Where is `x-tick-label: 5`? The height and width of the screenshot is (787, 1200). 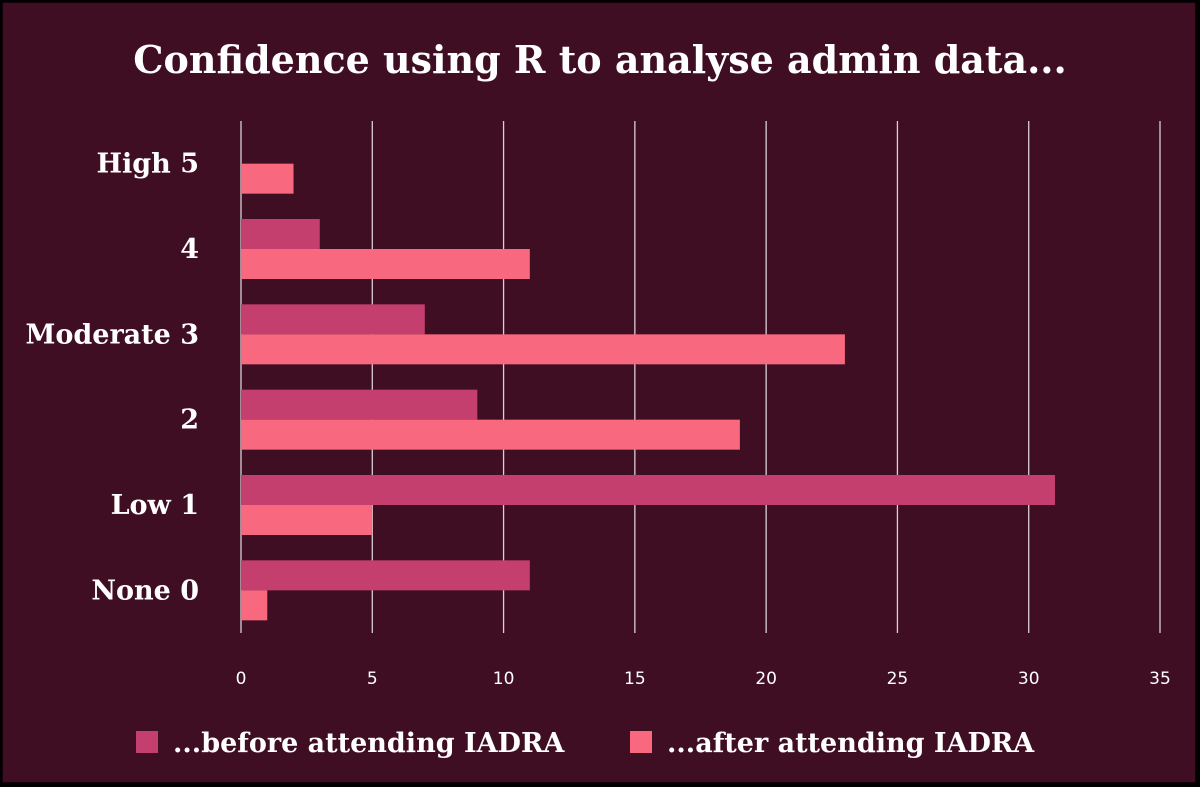
x-tick-label: 5 is located at coordinates (372, 679).